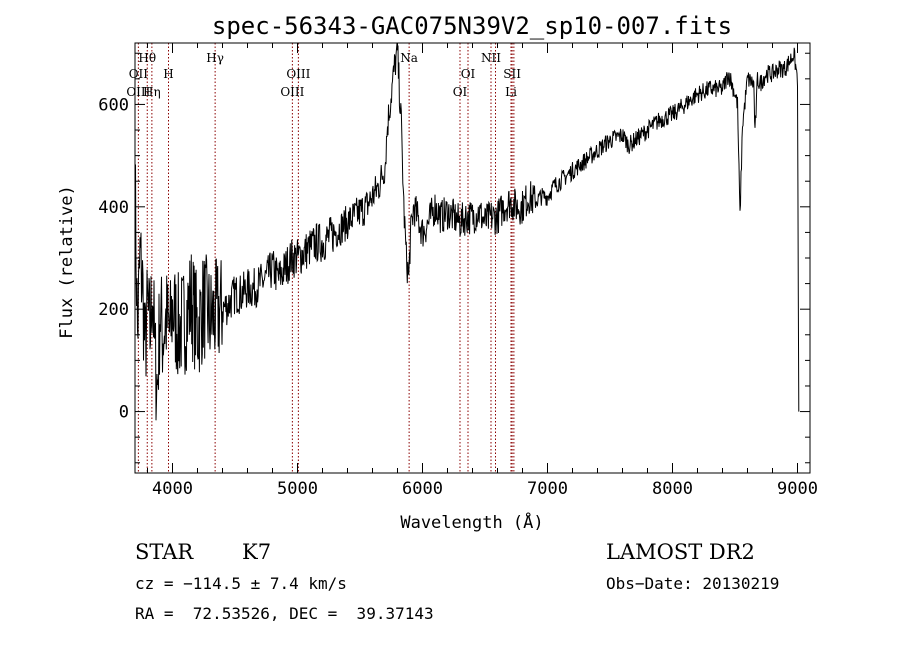 The height and width of the screenshot is (649, 900). Describe the element at coordinates (67, 262) in the screenshot. I see `y-axis-label: Flux (relative)` at that location.